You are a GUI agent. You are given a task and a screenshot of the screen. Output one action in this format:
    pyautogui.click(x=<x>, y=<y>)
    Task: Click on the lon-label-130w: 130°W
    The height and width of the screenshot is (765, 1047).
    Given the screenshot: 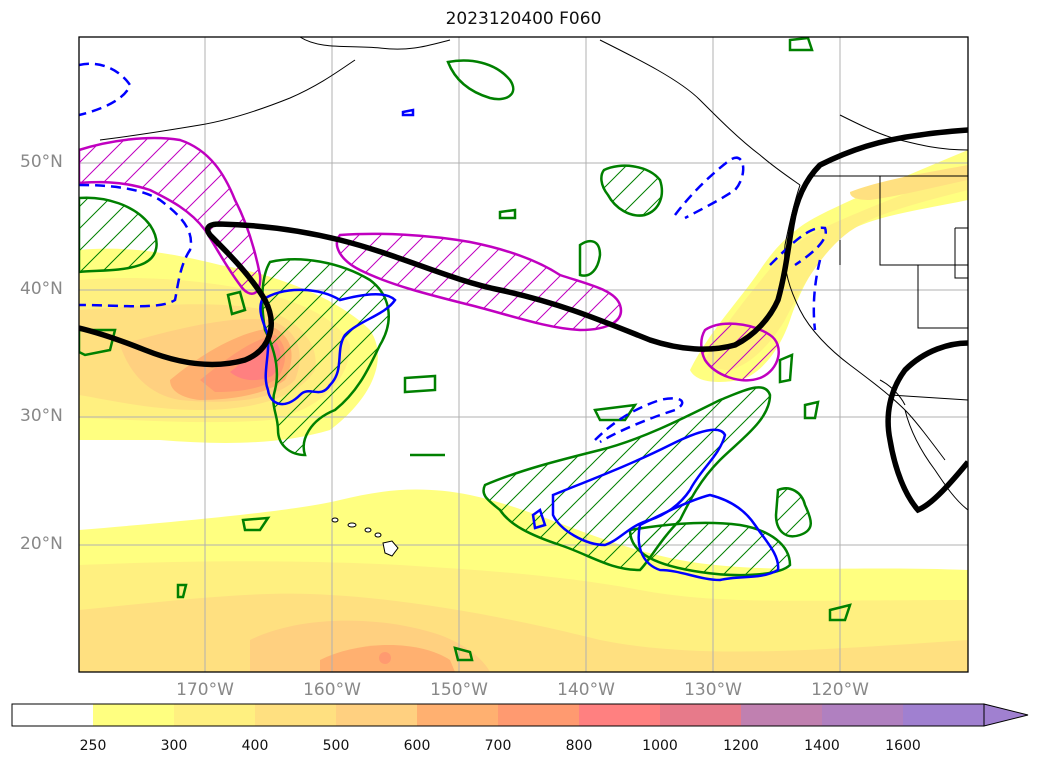 What is the action you would take?
    pyautogui.click(x=713, y=690)
    